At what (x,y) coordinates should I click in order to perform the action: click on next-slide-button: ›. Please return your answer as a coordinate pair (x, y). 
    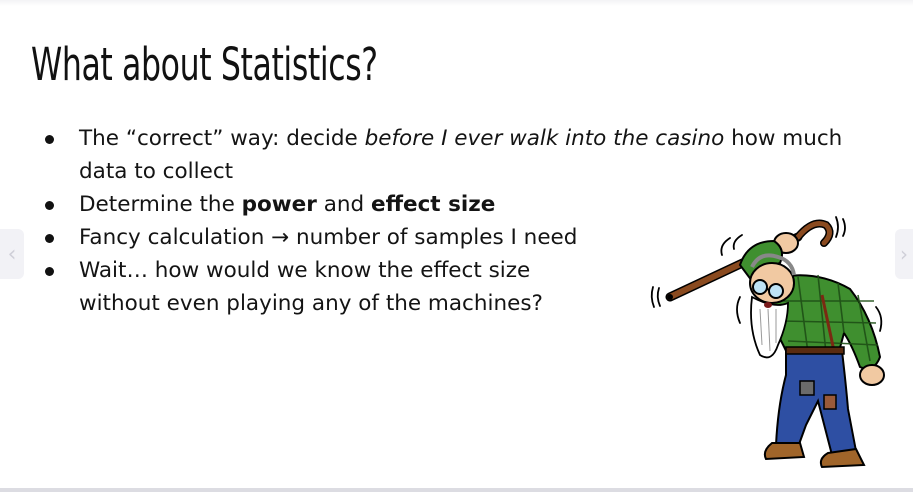
    Looking at the image, I should click on (904, 254).